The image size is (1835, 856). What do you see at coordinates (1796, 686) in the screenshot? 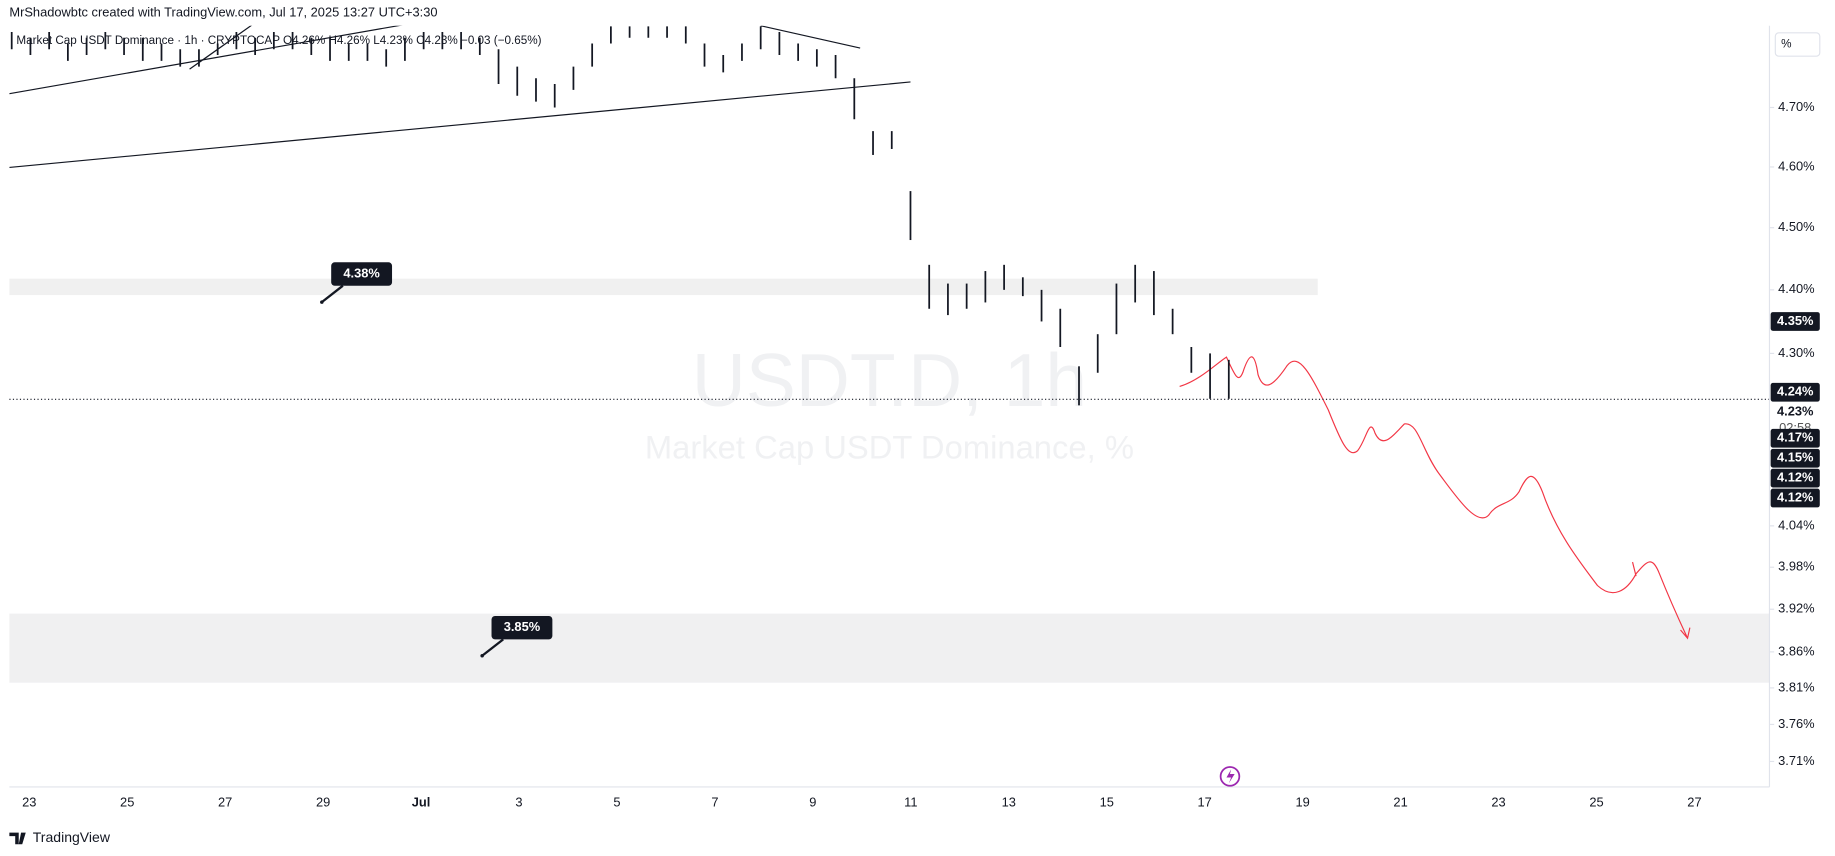
I see `y-tick-label: 3.81%` at bounding box center [1796, 686].